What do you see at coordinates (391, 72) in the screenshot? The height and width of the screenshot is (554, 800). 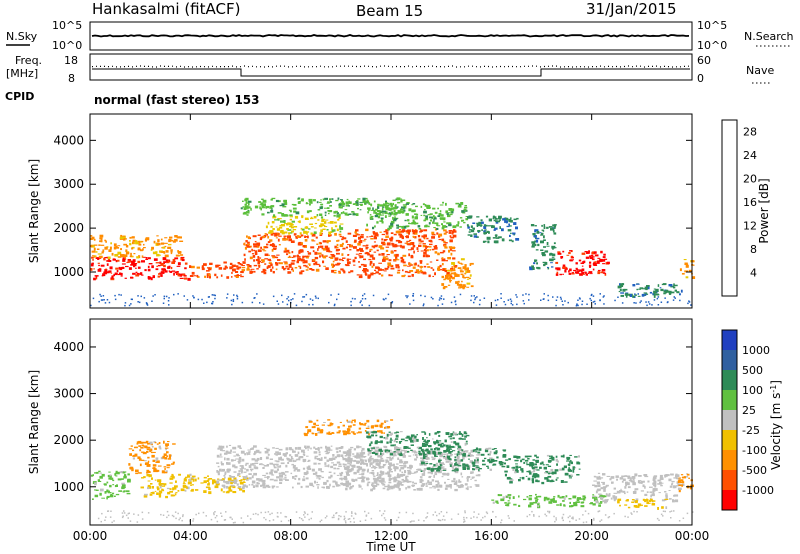 I see `freq-trace` at bounding box center [391, 72].